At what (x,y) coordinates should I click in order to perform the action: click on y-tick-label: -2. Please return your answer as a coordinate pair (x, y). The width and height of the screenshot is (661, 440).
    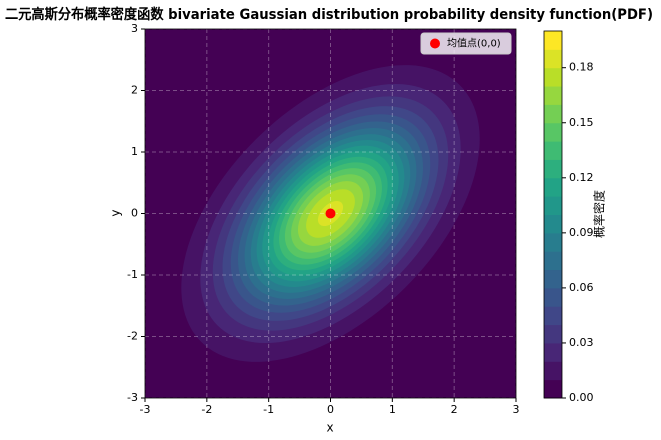
    Looking at the image, I should click on (132, 336).